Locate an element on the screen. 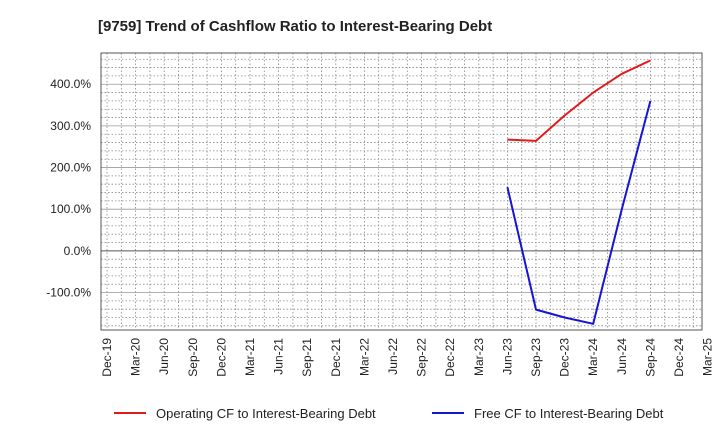 The image size is (720, 440). legend-label: Free CF to Interest-Bearing Debt is located at coordinates (569, 413).